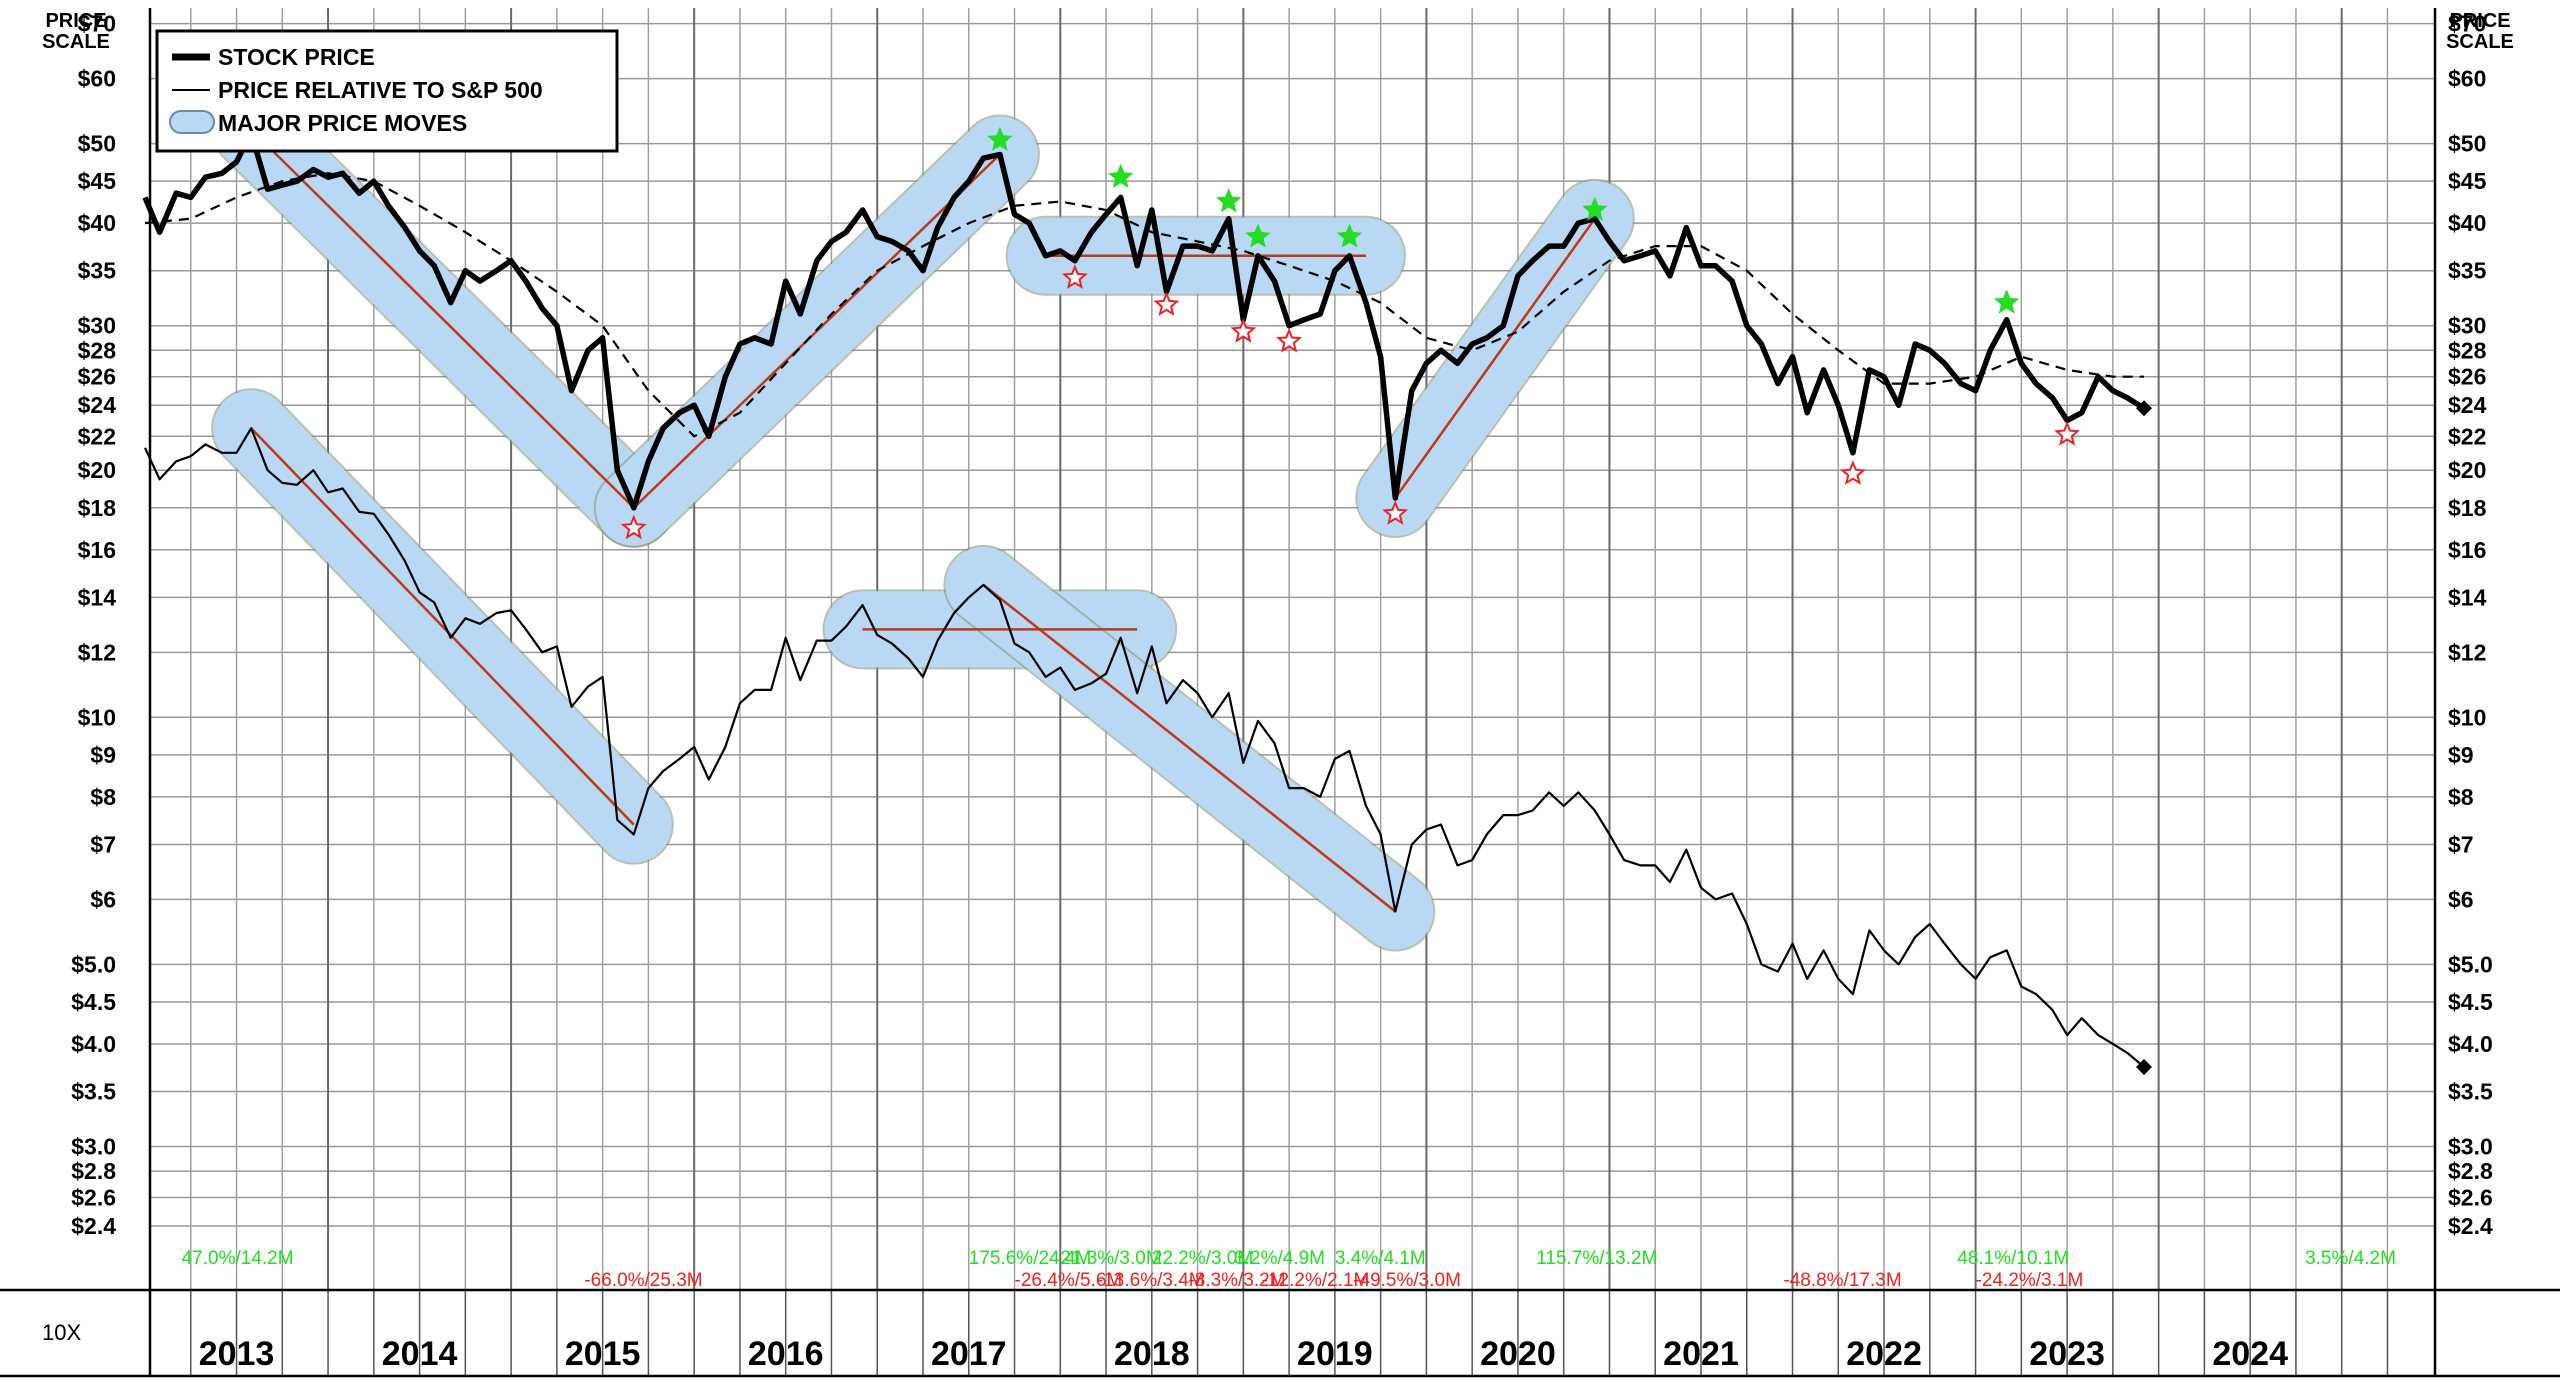  Describe the element at coordinates (2470, 1226) in the screenshot. I see `y-tick-label-right: $2.4` at that location.